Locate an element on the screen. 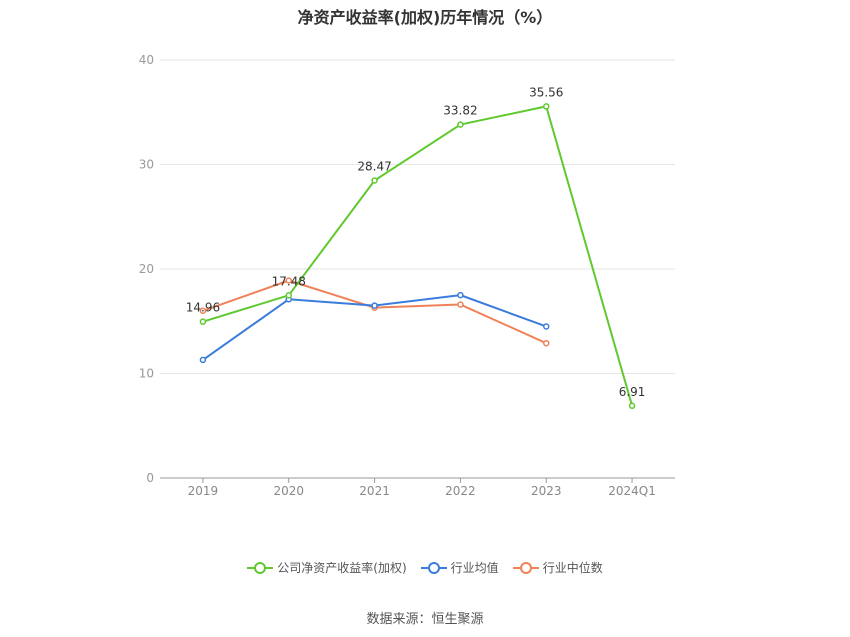 The width and height of the screenshot is (850, 637). chart-legend: 公司净资产收益率(加权) 行业均值 行业中位数 is located at coordinates (425, 567).